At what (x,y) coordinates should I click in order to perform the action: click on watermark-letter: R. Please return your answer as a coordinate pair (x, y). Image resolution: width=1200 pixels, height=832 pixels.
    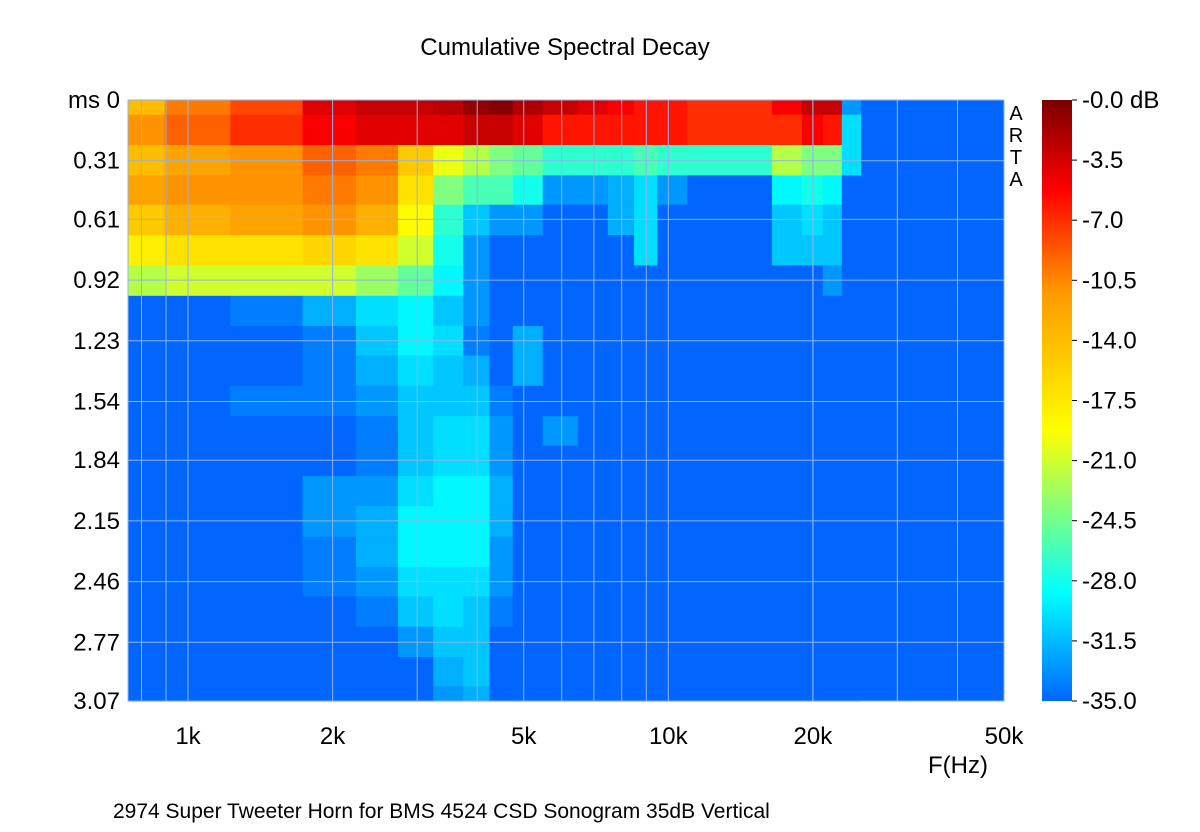
    Looking at the image, I should click on (1016, 136).